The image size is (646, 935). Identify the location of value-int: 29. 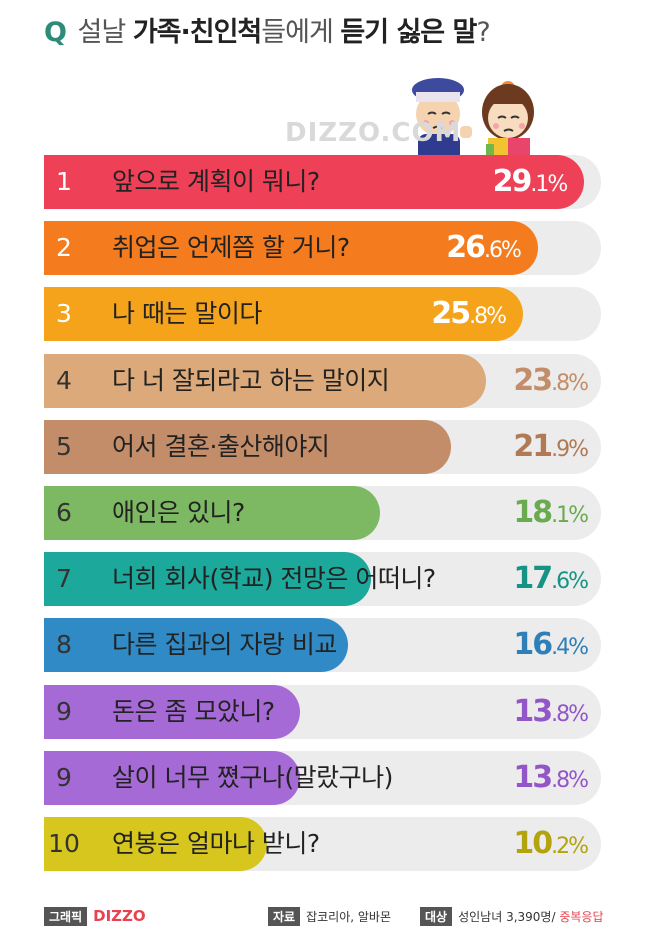
(512, 181).